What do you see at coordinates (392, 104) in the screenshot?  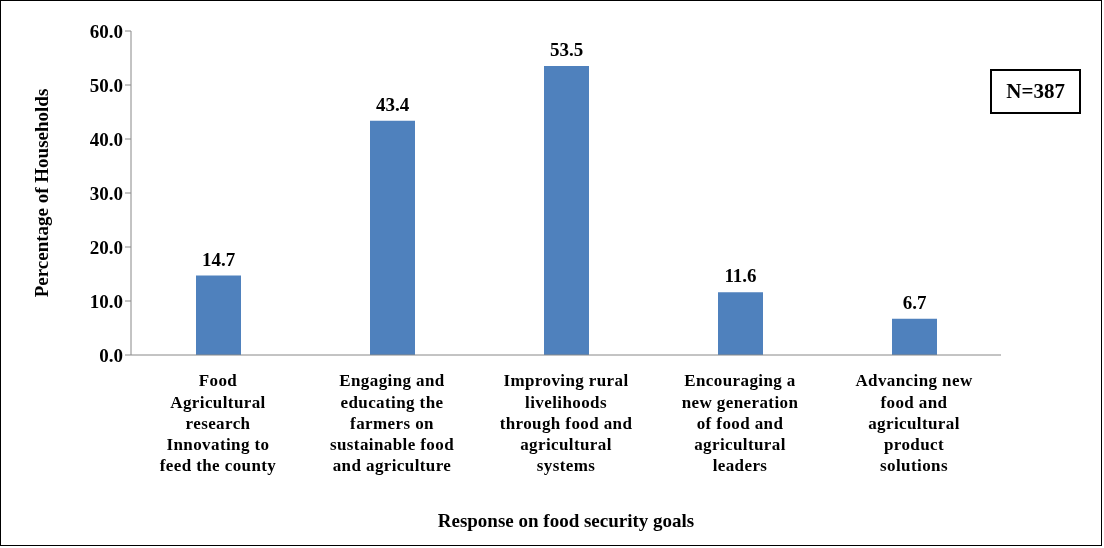 I see `data-label: 43.4` at bounding box center [392, 104].